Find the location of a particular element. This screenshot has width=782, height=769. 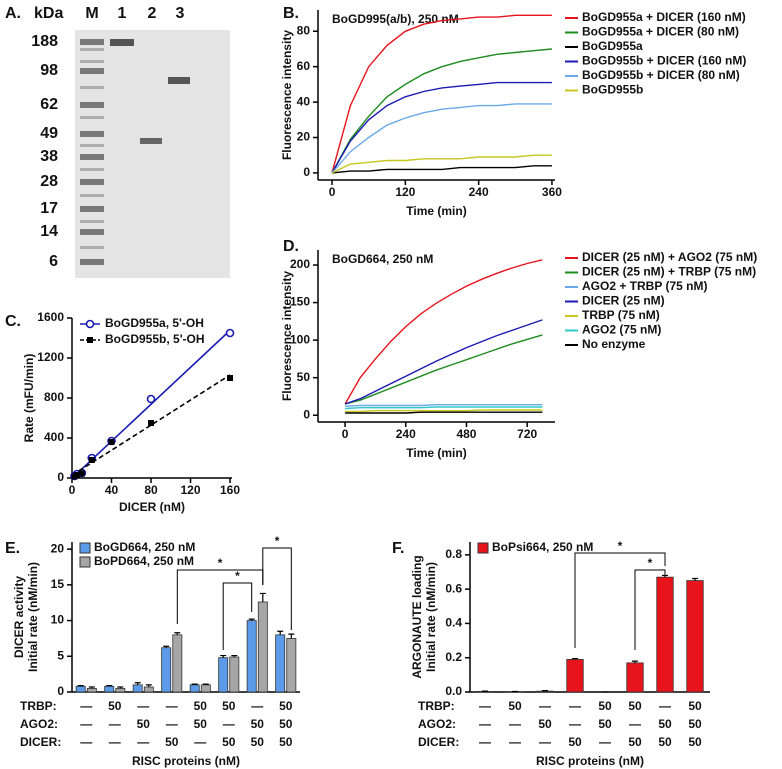

legend-label: BoGD955a + DICER (80 nM) is located at coordinates (660, 32).